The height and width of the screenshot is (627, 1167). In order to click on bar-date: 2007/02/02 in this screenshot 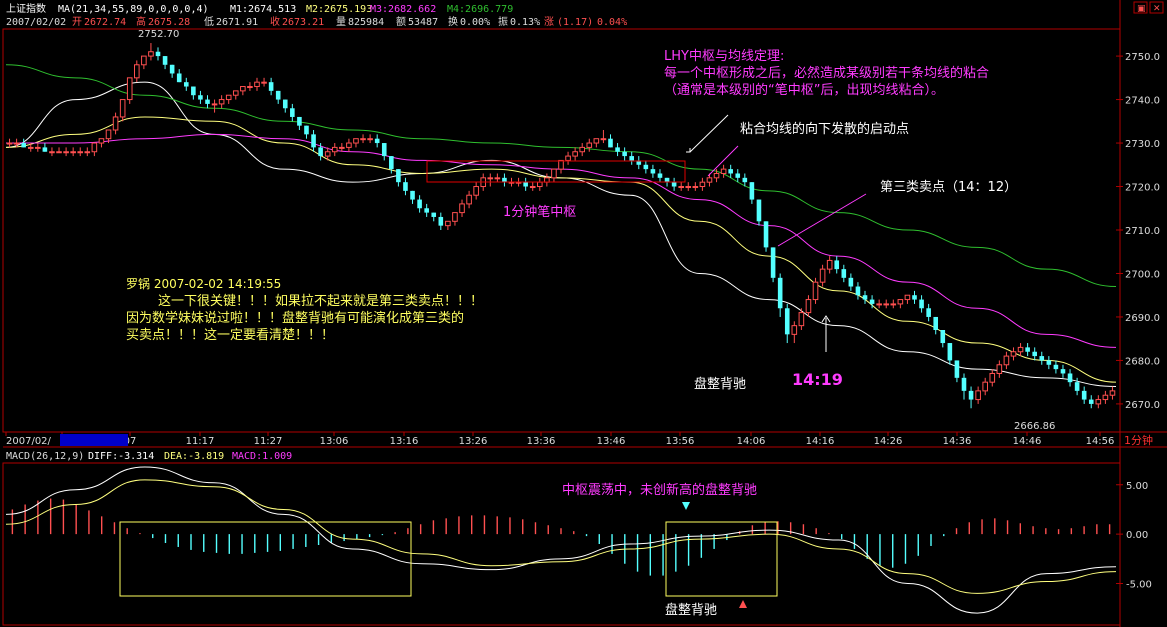, I will do `click(36, 22)`.